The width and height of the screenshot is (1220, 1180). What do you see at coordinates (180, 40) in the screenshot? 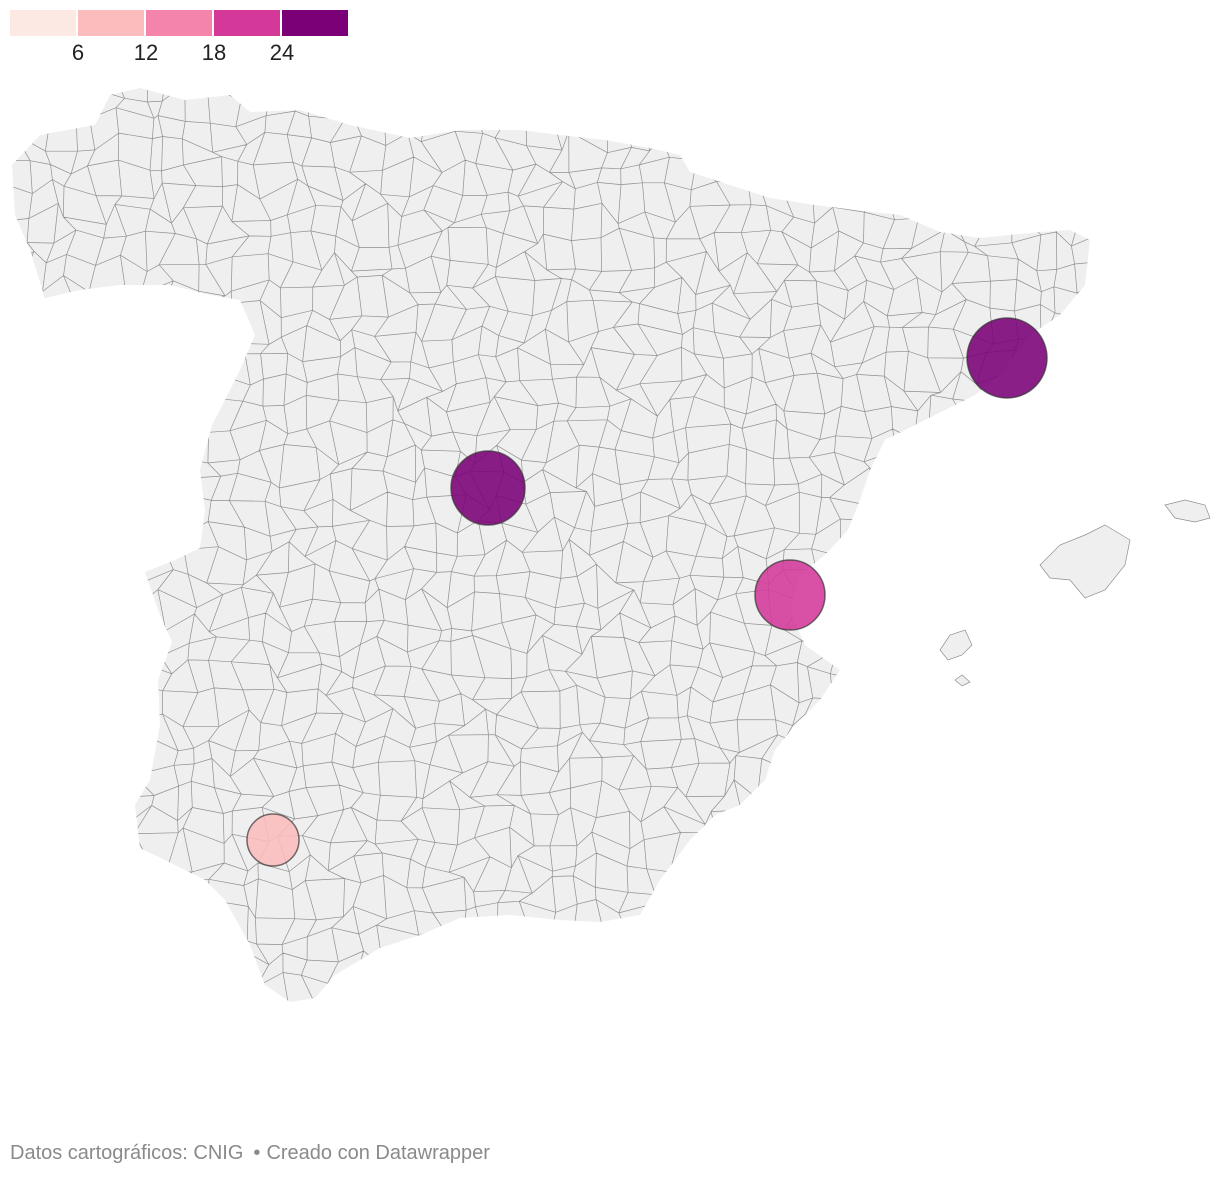
I see `color-legend: 6 12 18 24` at bounding box center [180, 40].